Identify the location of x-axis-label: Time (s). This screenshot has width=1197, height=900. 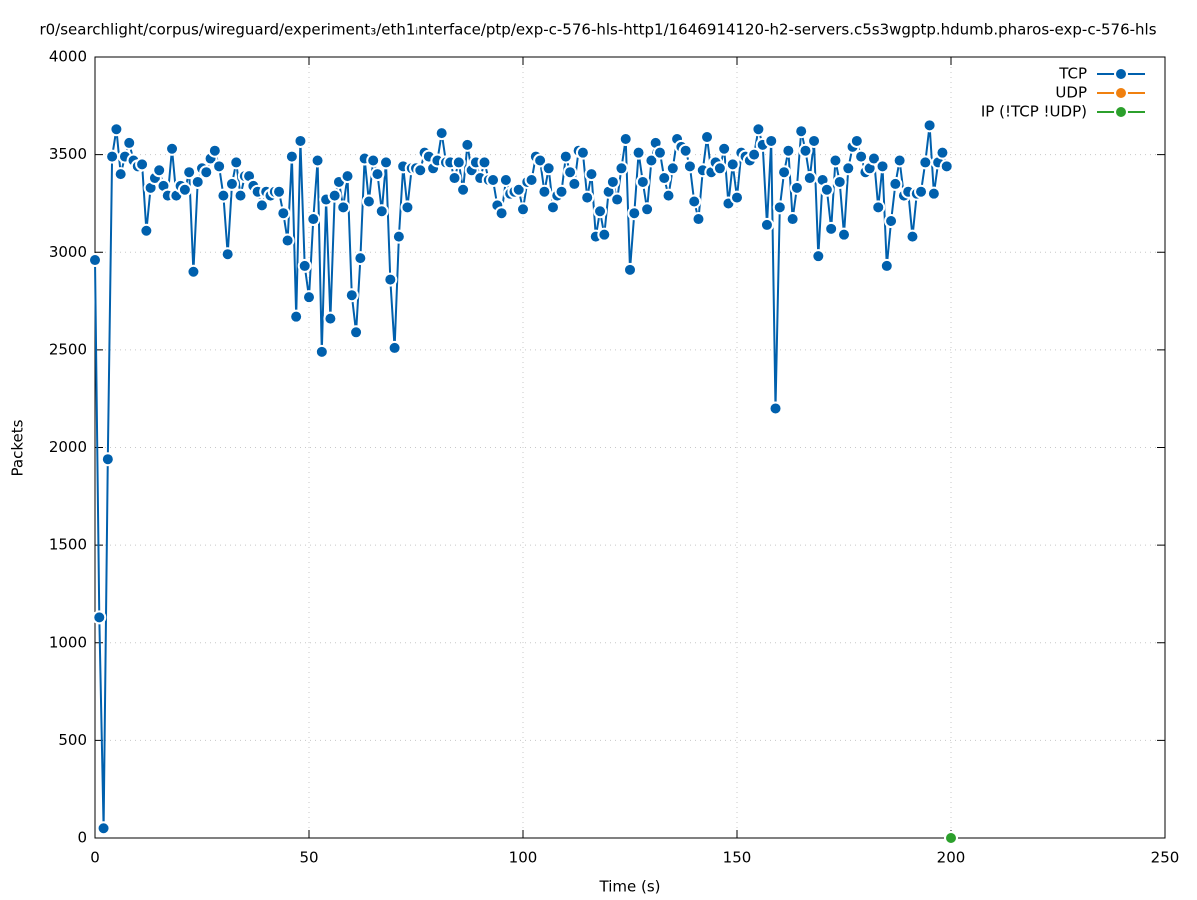
(630, 887).